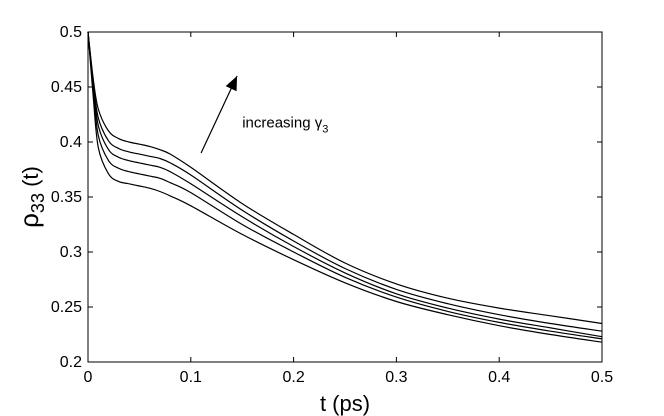 Image resolution: width=664 pixels, height=416 pixels. I want to click on y-tick-label: 0.45, so click(66, 87).